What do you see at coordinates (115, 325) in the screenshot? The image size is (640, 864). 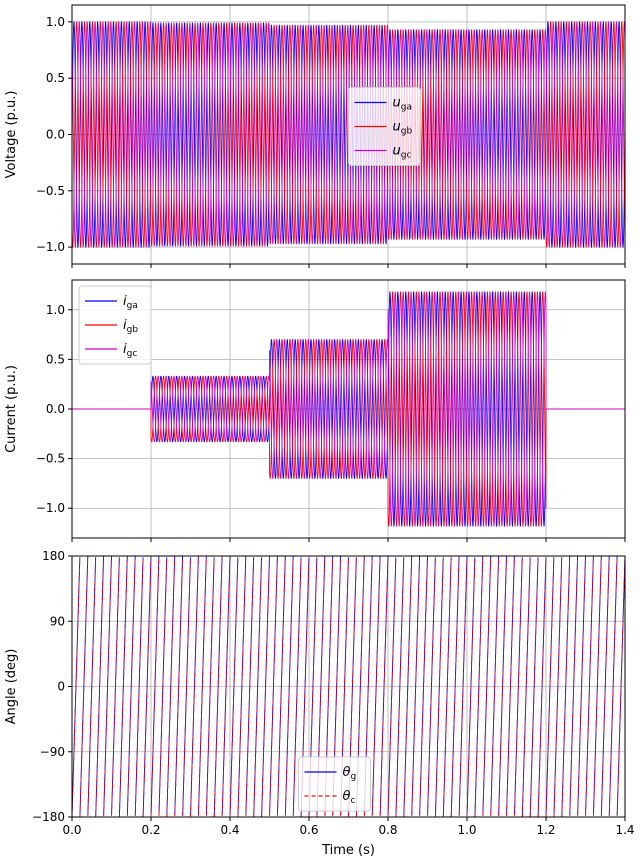 I see `legend: iga igb igc` at bounding box center [115, 325].